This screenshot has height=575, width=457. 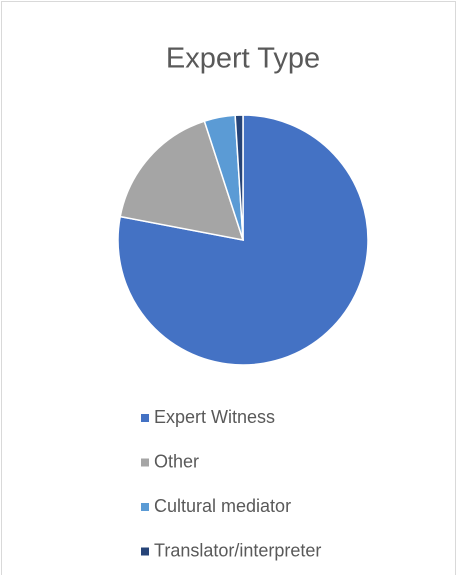 What do you see at coordinates (176, 461) in the screenshot?
I see `legend-label: Other` at bounding box center [176, 461].